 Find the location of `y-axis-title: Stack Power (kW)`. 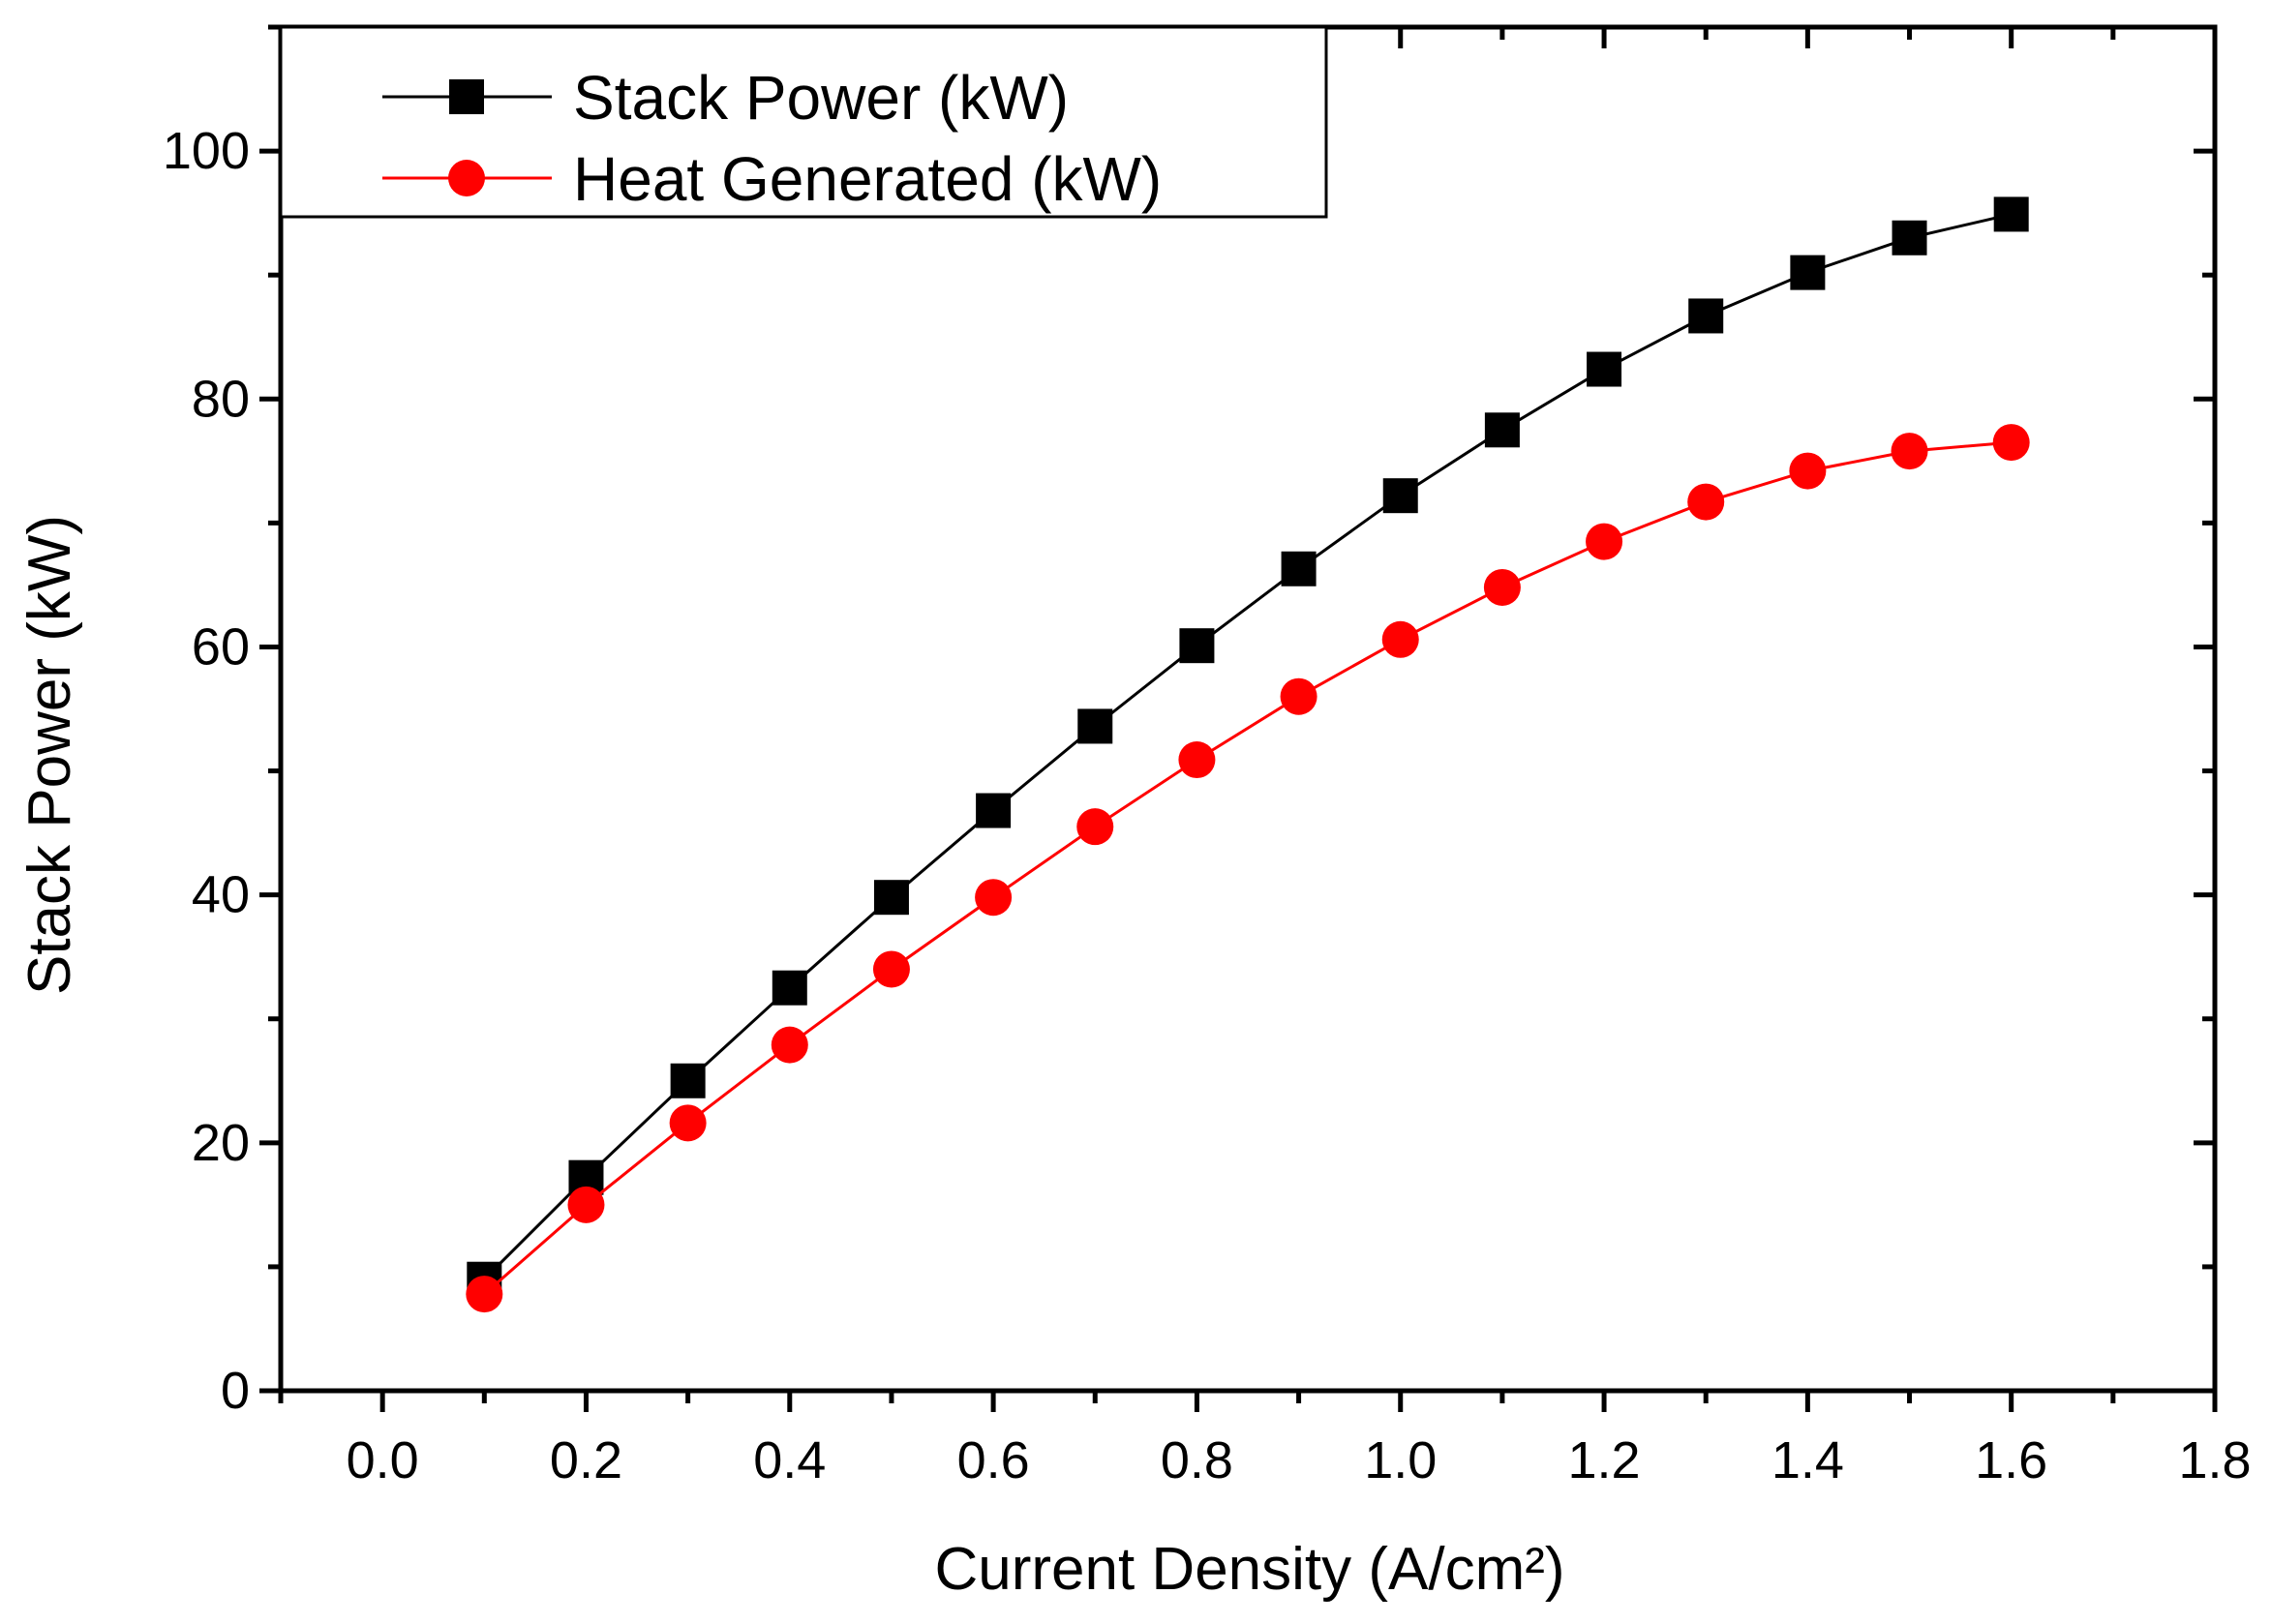

y-axis-title: Stack Power (kW) is located at coordinates (49, 755).